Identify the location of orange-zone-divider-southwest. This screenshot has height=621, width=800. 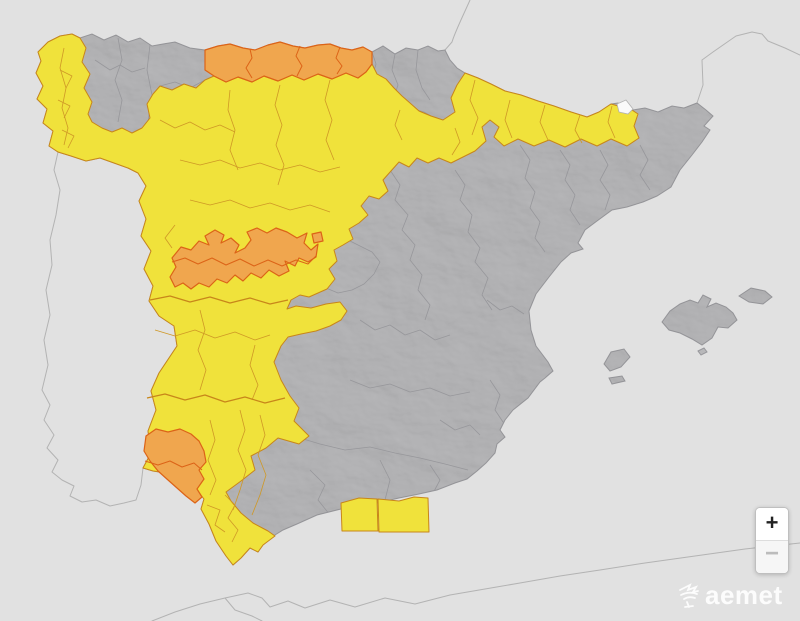
(173, 465).